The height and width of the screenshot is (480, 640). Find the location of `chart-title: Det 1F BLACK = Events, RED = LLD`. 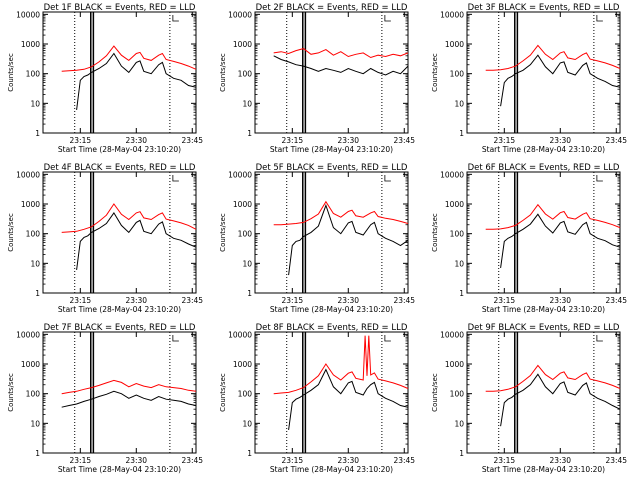

chart-title: Det 1F BLACK = Events, RED = LLD is located at coordinates (120, 8).